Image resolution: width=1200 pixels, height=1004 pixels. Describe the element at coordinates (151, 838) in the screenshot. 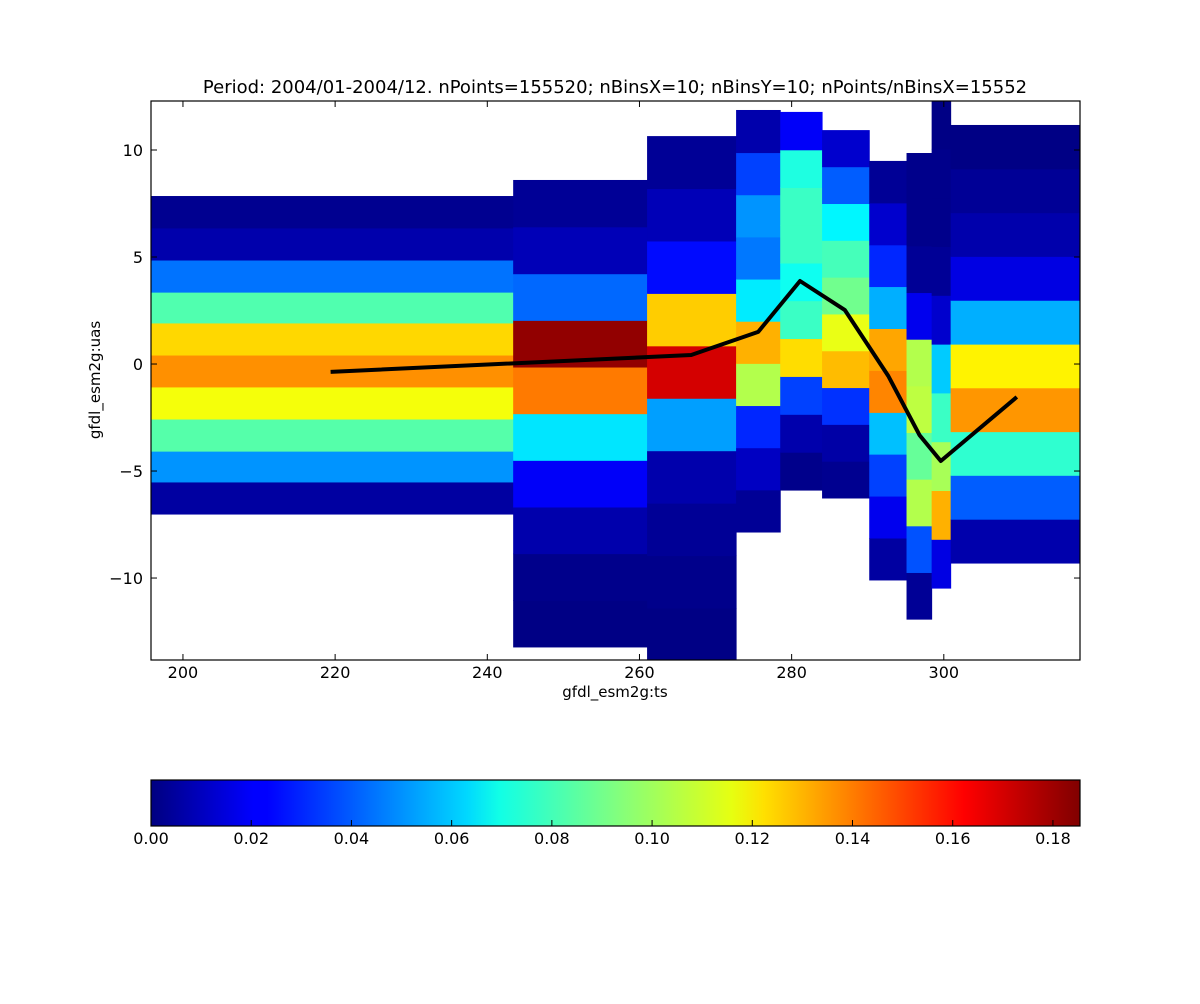

I see `colorbar-tick-label: 0.00` at that location.